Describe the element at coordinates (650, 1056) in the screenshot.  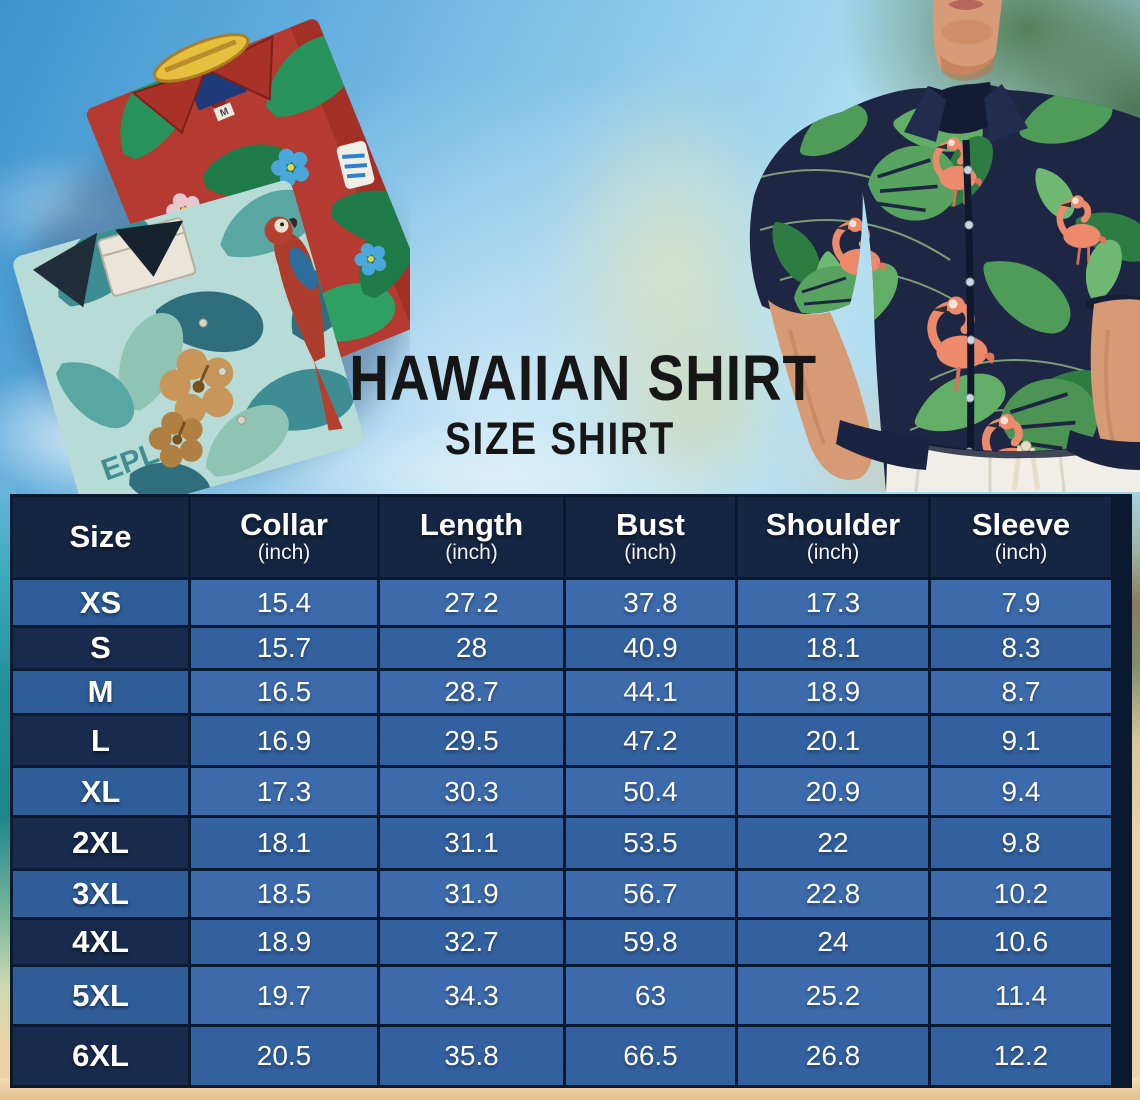
I see `value-cell: 66.5` at that location.